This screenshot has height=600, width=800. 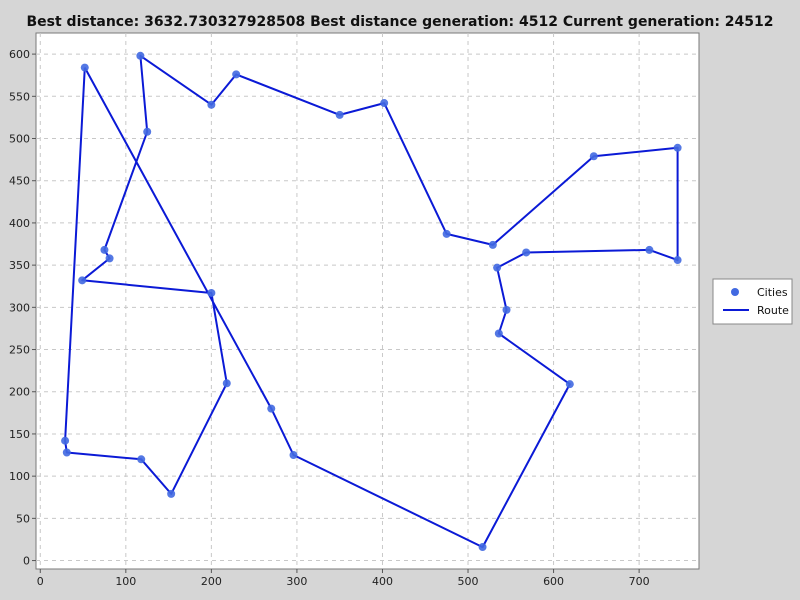 What do you see at coordinates (773, 310) in the screenshot?
I see `legend-route-label: Route` at bounding box center [773, 310].